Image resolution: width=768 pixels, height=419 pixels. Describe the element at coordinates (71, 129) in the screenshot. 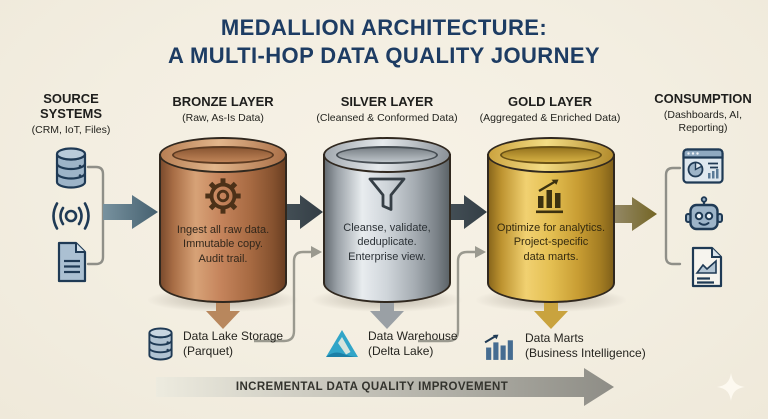

I see `source-subtitle: (CRM, IoT, Files)` at that location.